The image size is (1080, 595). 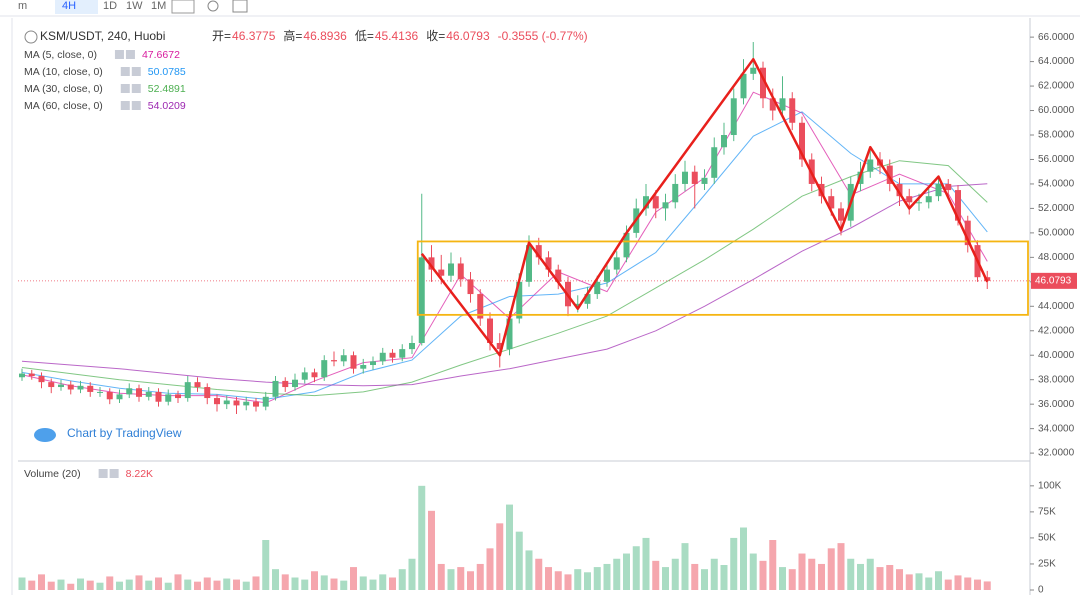 What do you see at coordinates (1056, 86) in the screenshot?
I see `y-tick-label: 62.0000` at bounding box center [1056, 86].